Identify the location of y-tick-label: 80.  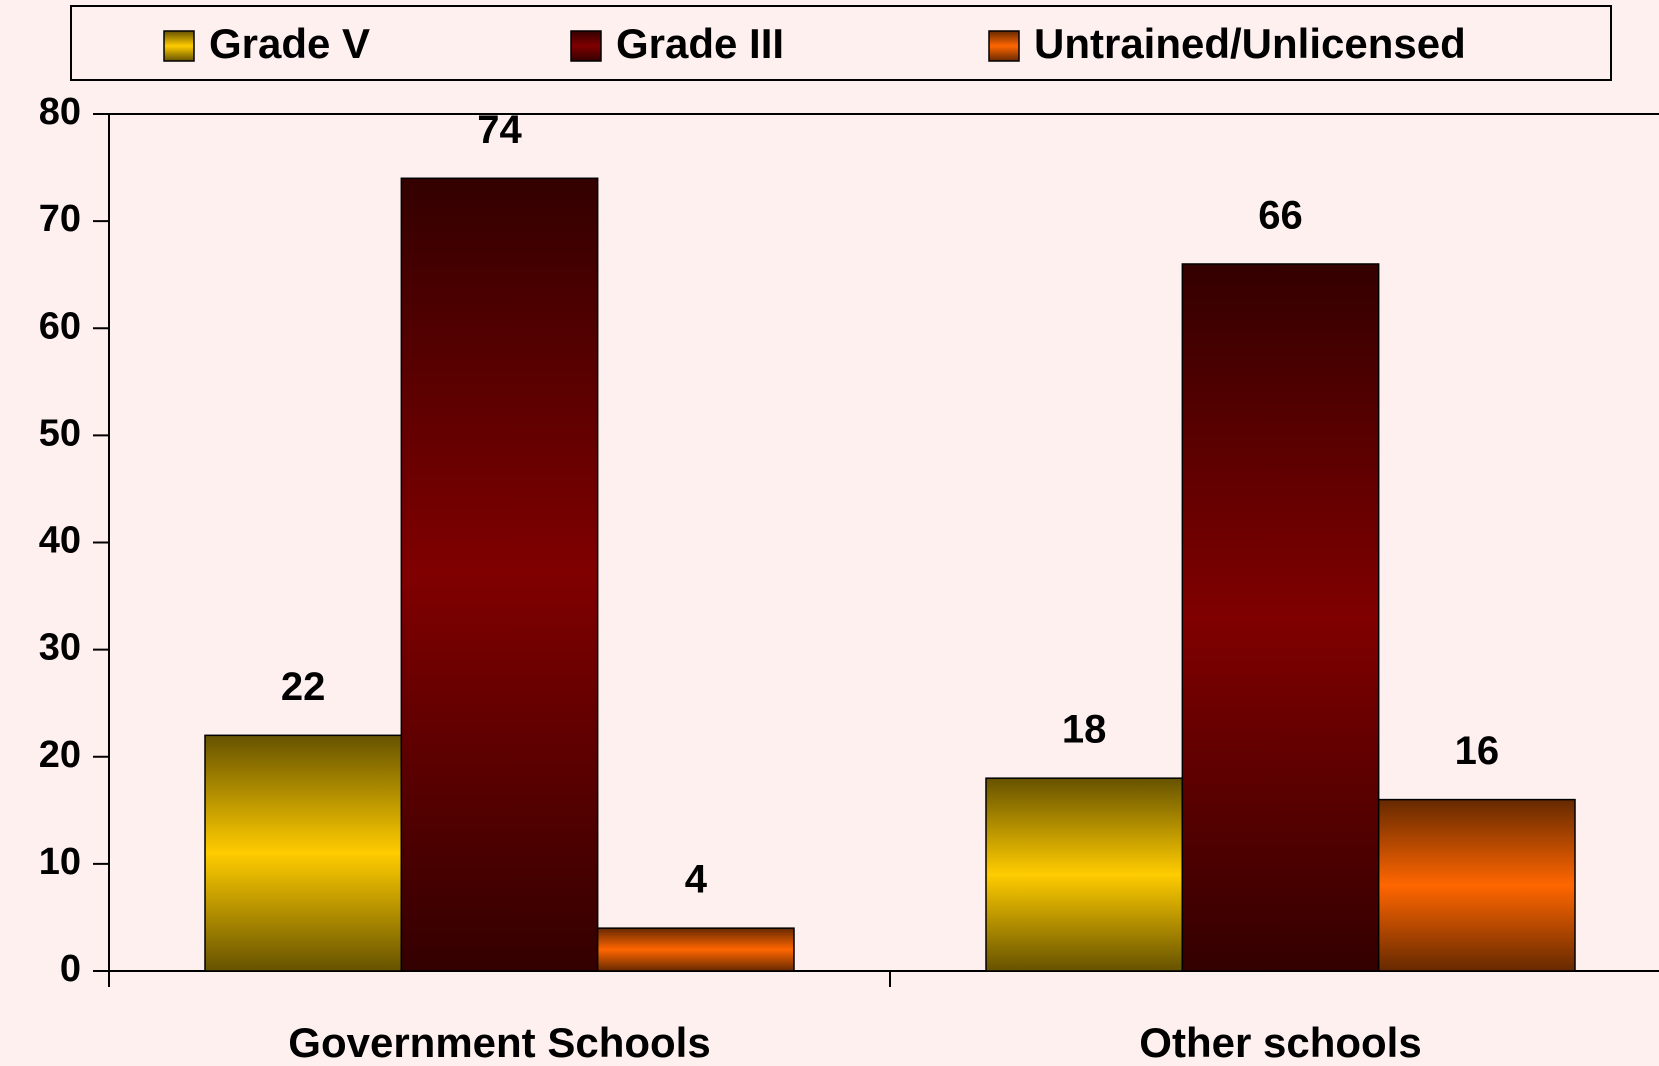
(60, 112).